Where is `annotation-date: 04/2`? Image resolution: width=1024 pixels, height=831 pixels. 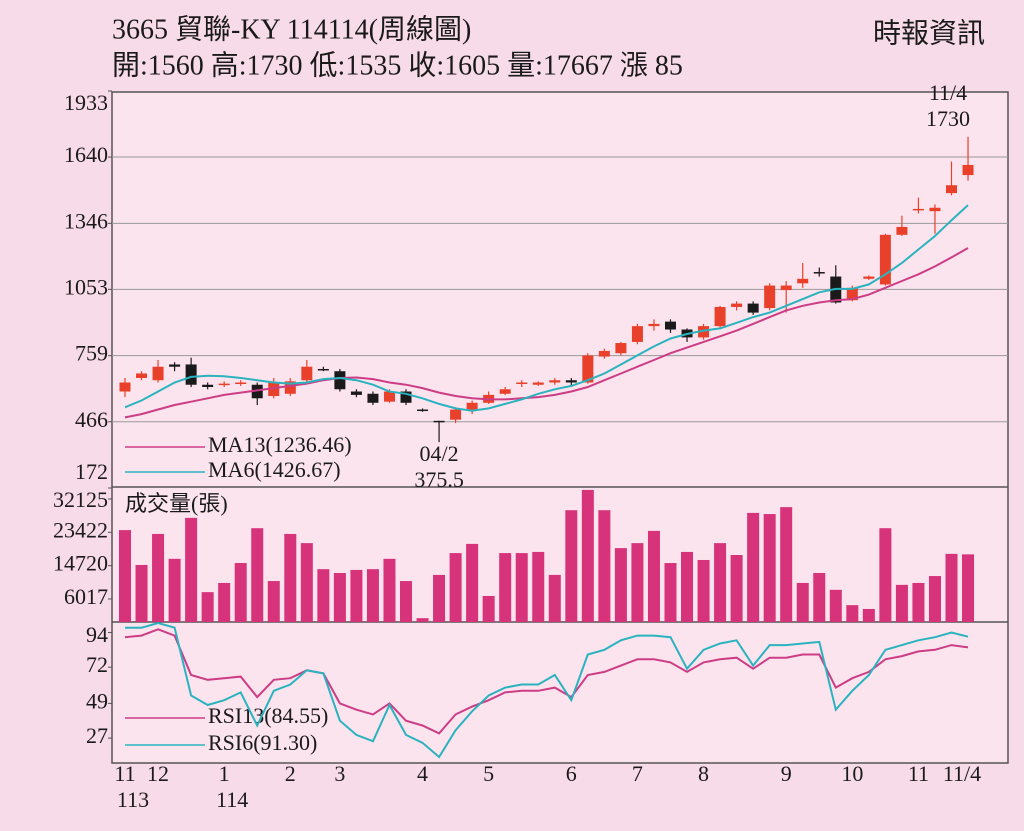 annotation-date: 04/2 is located at coordinates (439, 453).